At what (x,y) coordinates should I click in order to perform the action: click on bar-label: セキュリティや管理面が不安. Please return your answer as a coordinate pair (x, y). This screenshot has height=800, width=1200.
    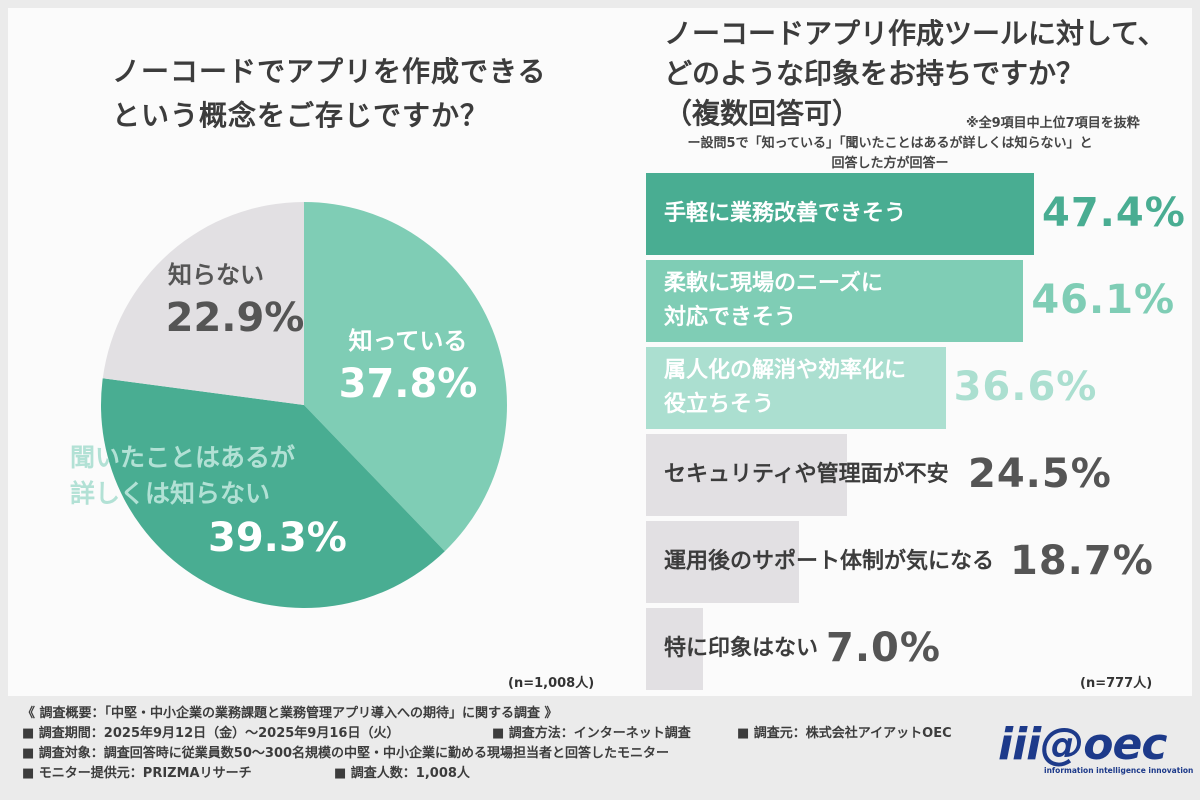
    Looking at the image, I should click on (829, 475).